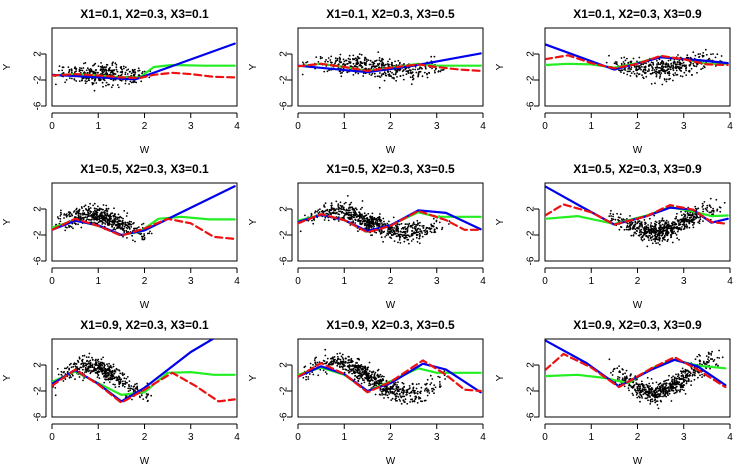  What do you see at coordinates (391, 281) in the screenshot?
I see `x-tick-label: 2` at bounding box center [391, 281].